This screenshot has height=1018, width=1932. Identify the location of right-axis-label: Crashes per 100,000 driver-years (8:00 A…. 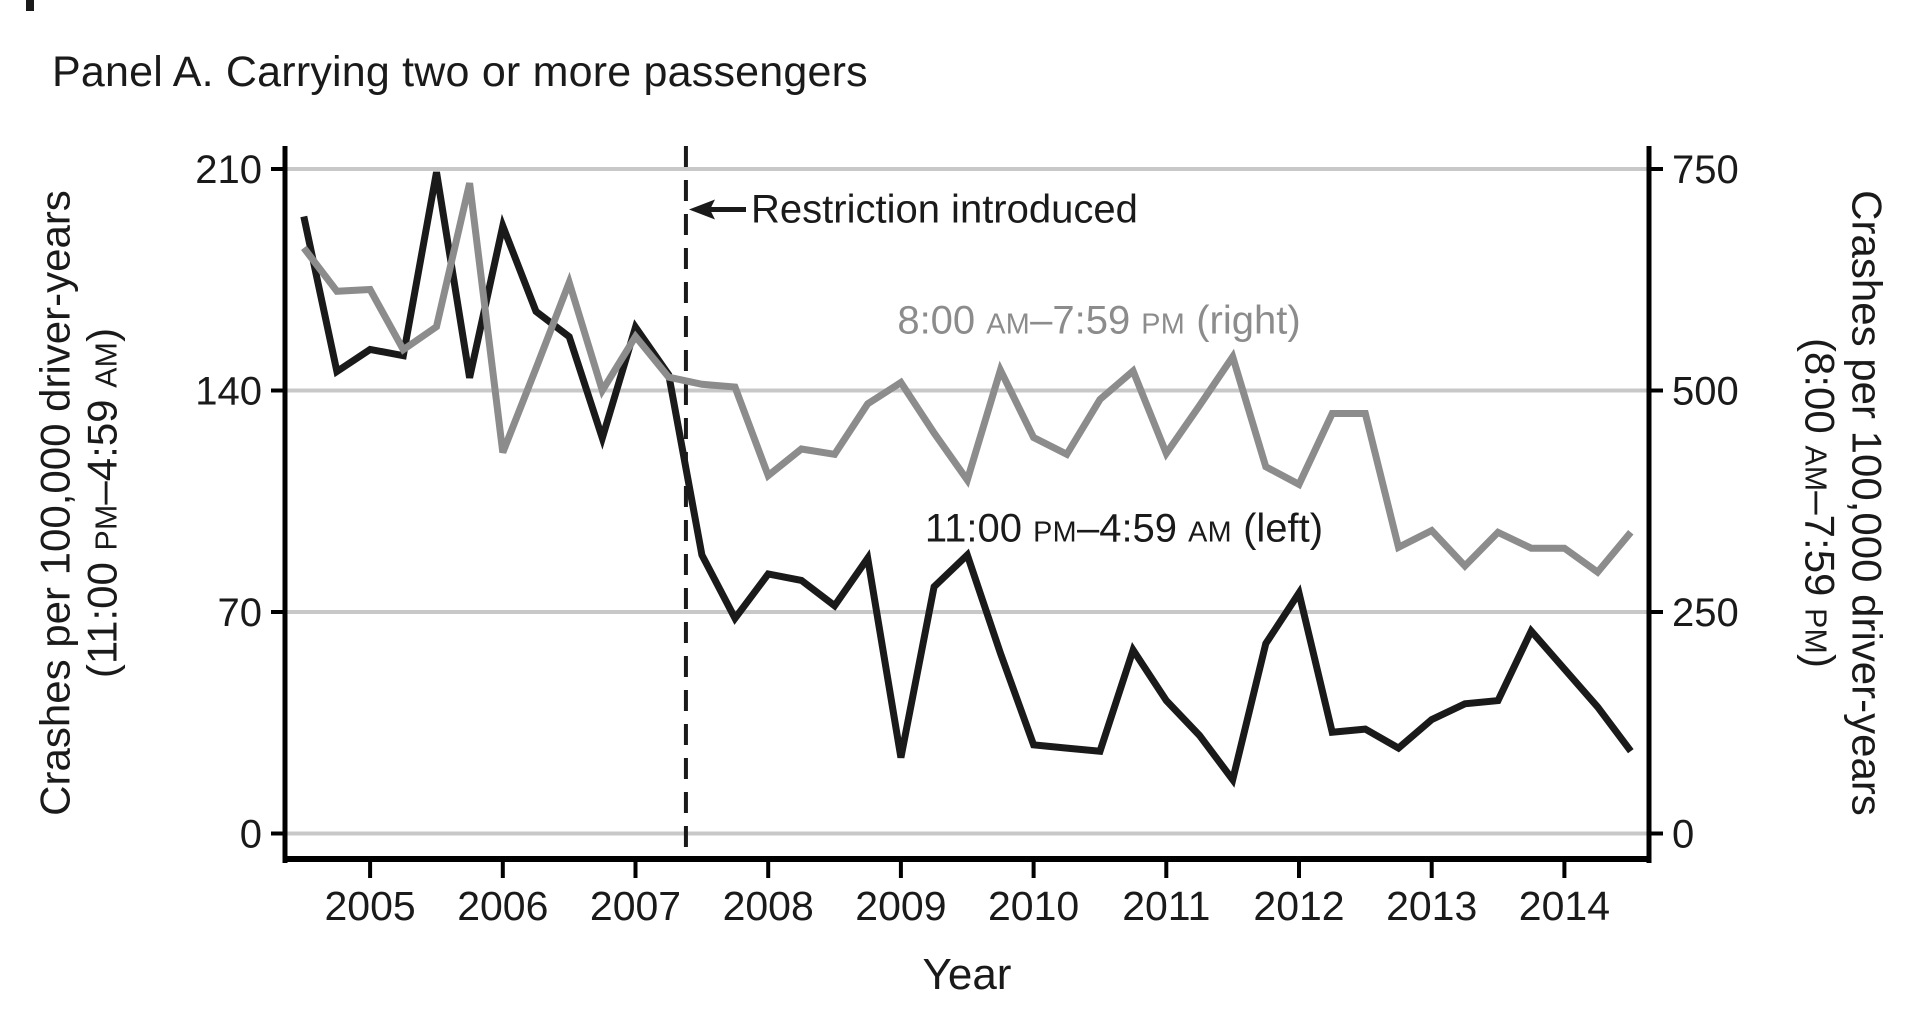
(1841, 503).